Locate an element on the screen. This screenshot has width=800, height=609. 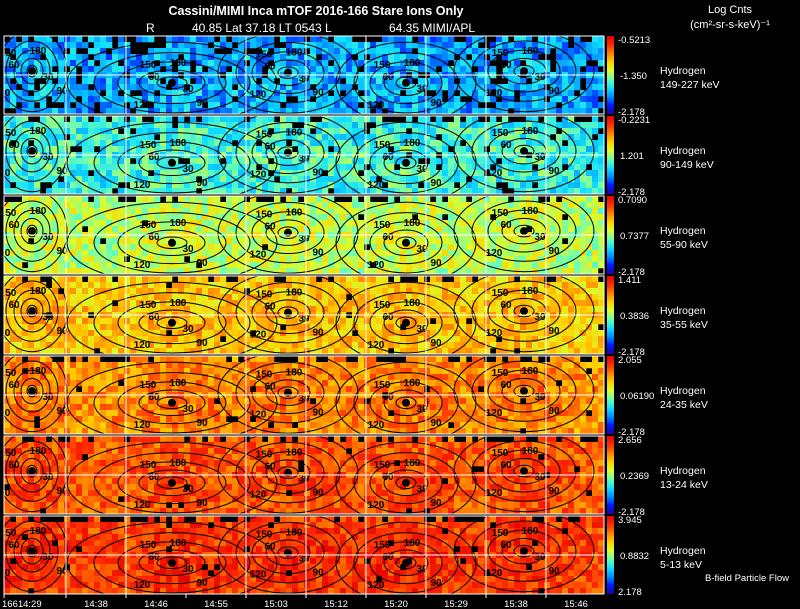
contour-label: 150 is located at coordinates (264, 55).